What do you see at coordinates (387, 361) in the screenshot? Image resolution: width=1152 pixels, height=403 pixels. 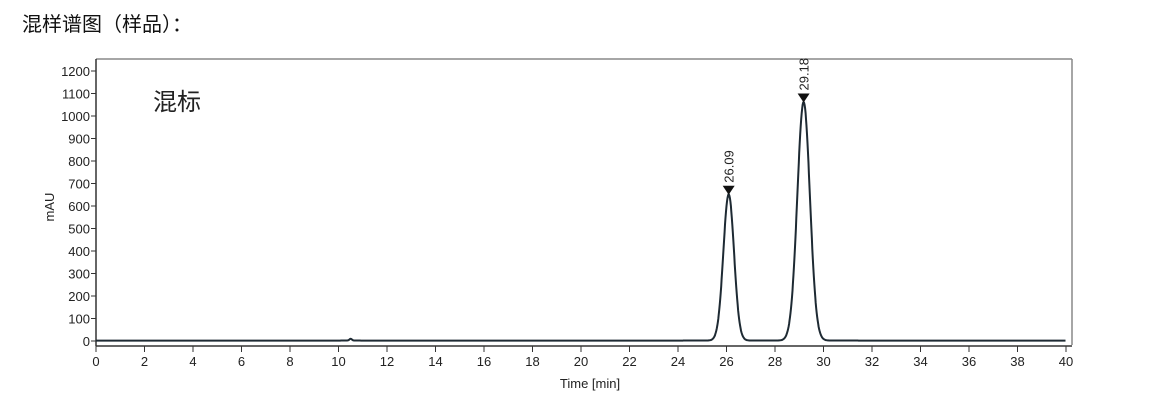 I see `x-tick-label: 12` at bounding box center [387, 361].